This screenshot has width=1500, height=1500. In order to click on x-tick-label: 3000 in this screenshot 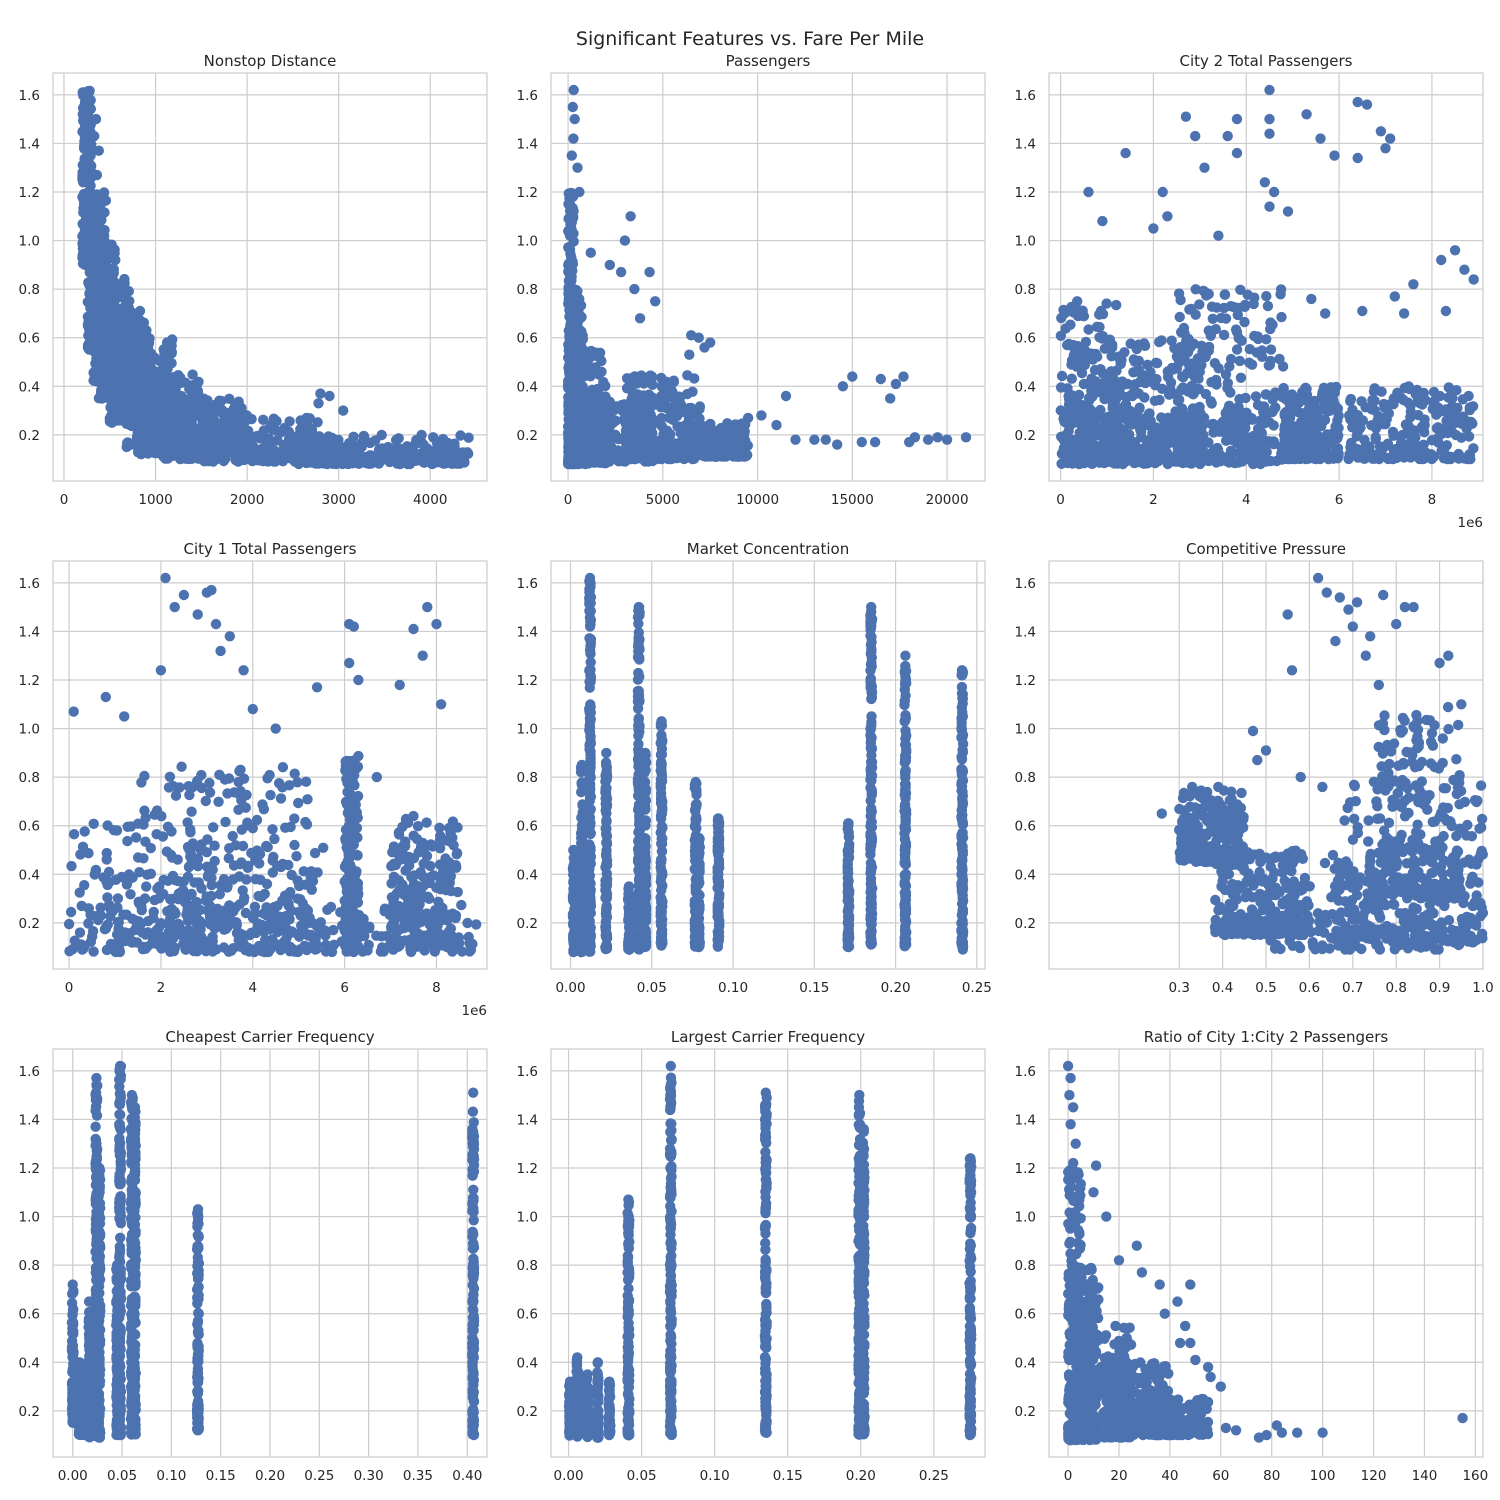, I will do `click(338, 500)`.